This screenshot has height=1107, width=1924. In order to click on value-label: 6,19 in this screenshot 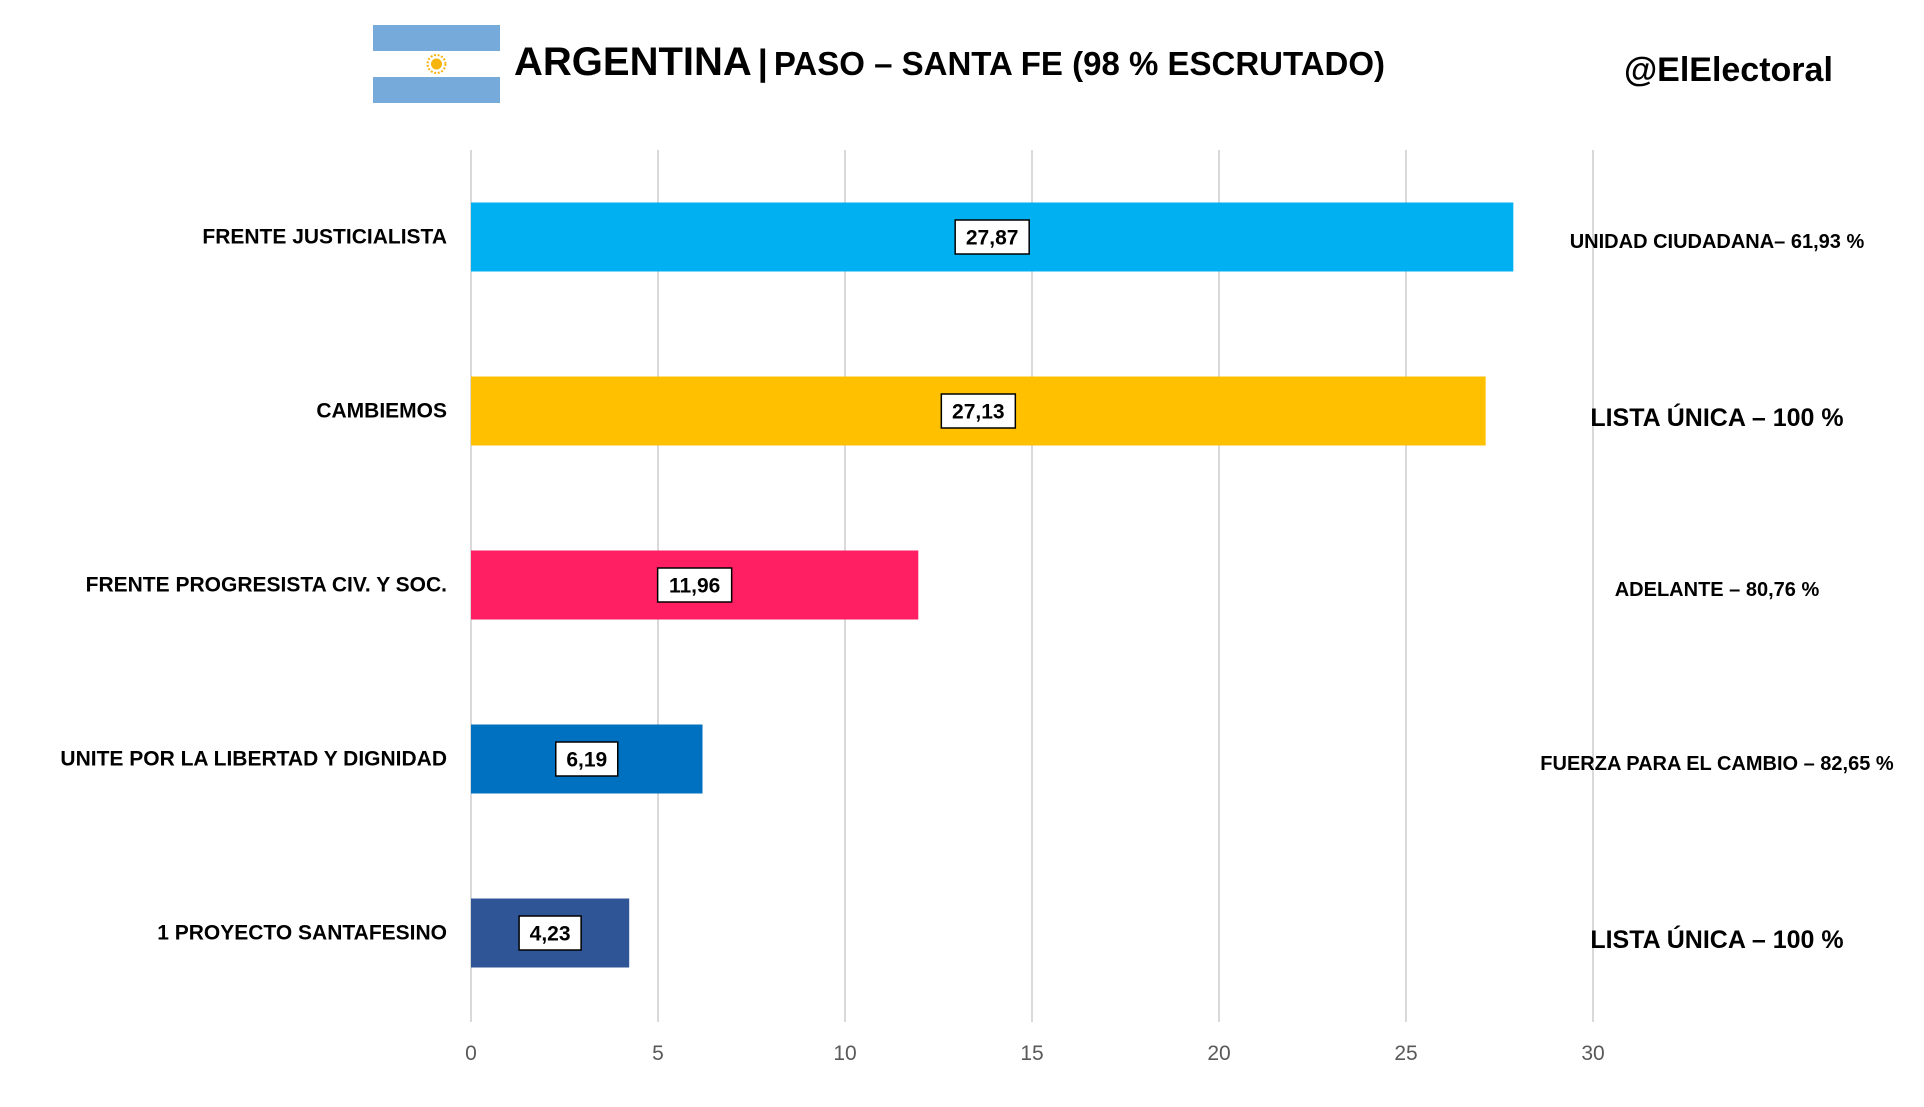, I will do `click(586, 760)`.